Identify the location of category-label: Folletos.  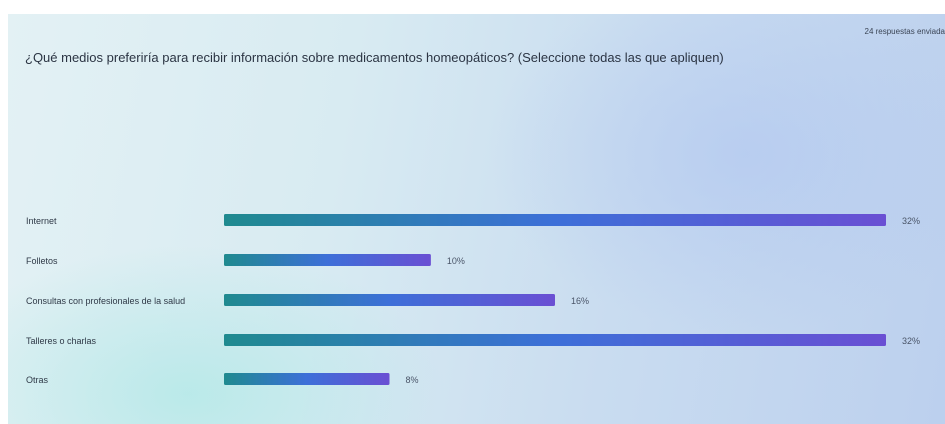
(42, 261).